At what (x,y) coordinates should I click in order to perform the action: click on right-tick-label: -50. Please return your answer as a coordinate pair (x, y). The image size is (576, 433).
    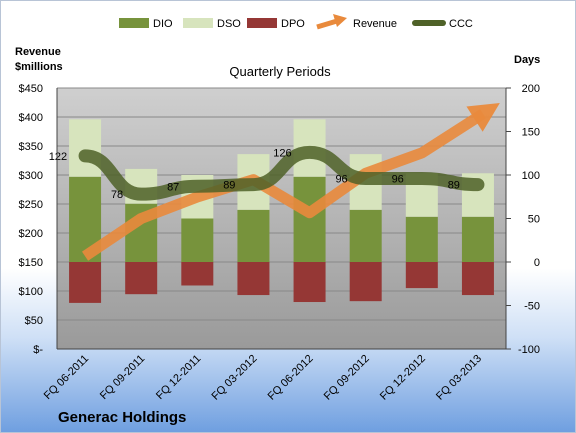
    Looking at the image, I should click on (532, 307).